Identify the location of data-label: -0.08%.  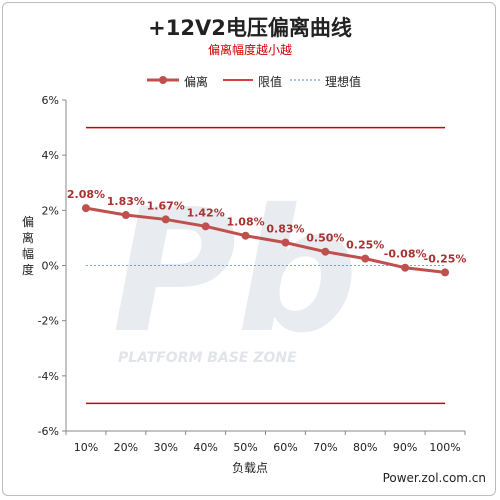
(405, 254).